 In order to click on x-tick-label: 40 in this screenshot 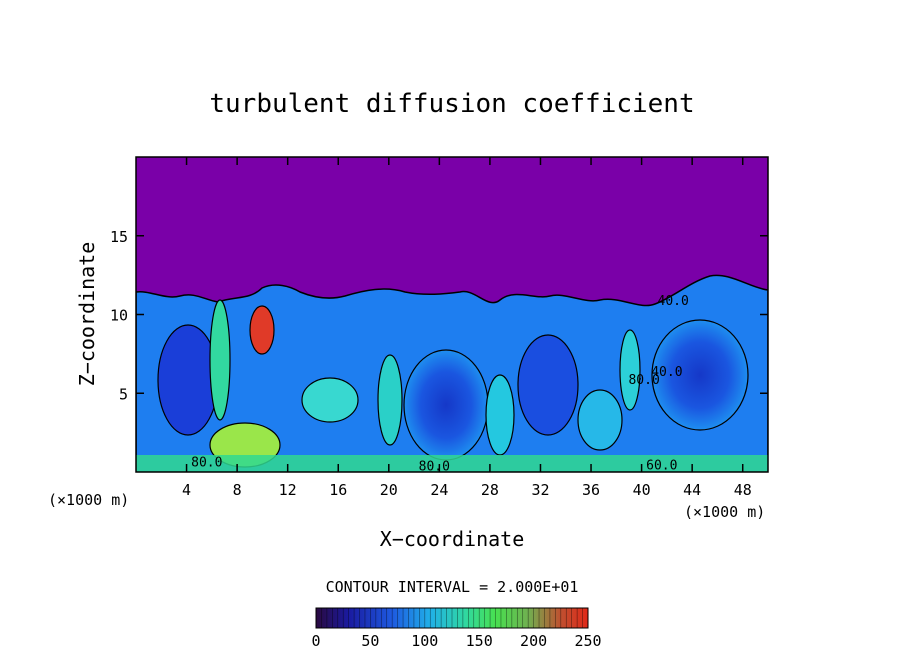, I will do `click(642, 490)`.